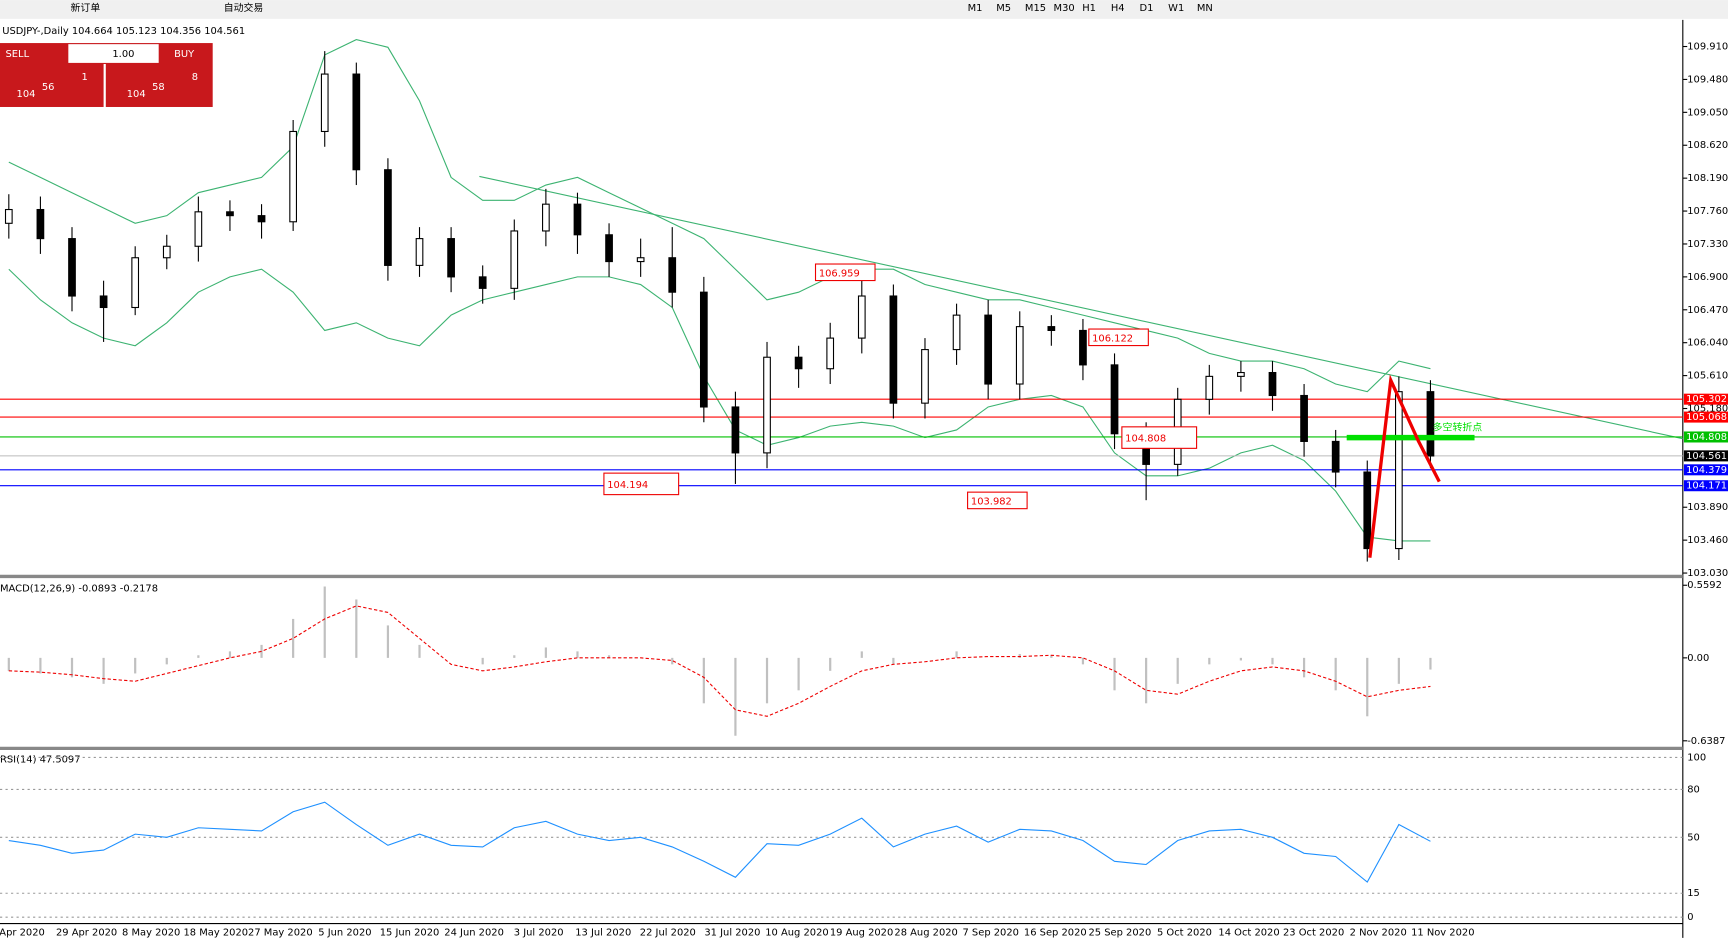  Describe the element at coordinates (1706, 399) in the screenshot. I see `price-level-label: 105.302` at that location.